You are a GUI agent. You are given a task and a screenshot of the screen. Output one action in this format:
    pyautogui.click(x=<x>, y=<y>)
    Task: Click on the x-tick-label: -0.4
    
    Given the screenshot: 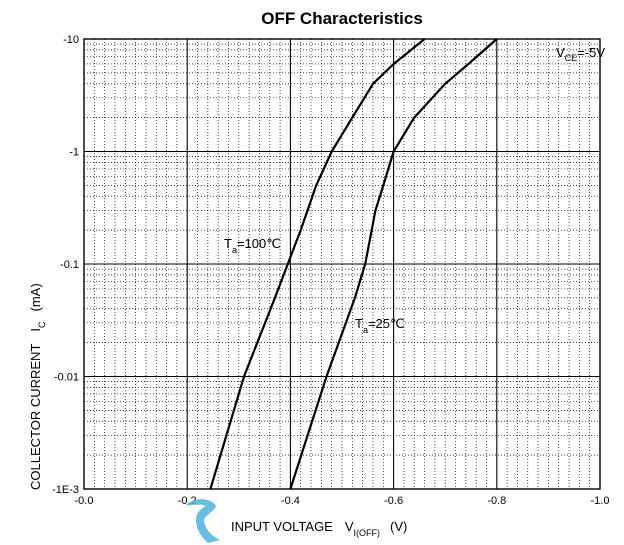 What is the action you would take?
    pyautogui.click(x=290, y=501)
    